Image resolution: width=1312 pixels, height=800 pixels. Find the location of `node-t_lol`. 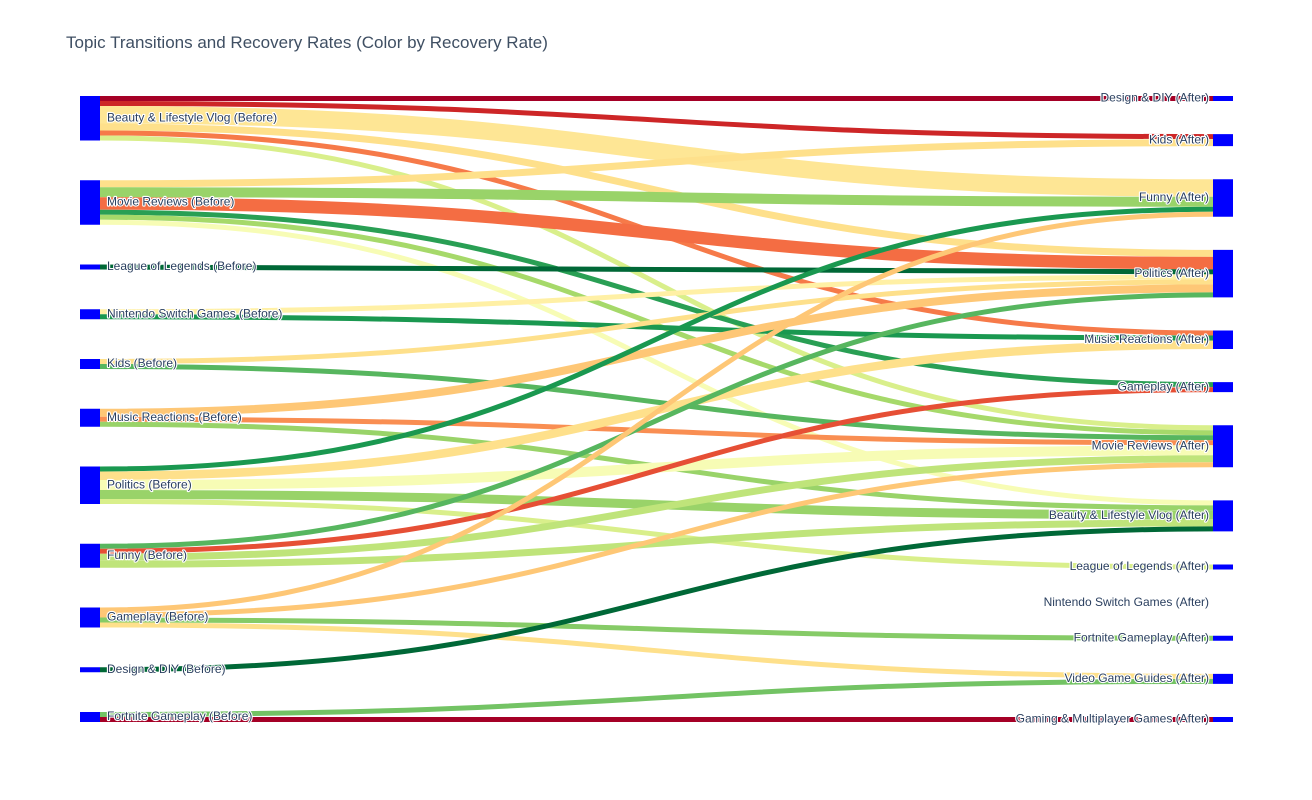

node-t_lol is located at coordinates (1223, 567).